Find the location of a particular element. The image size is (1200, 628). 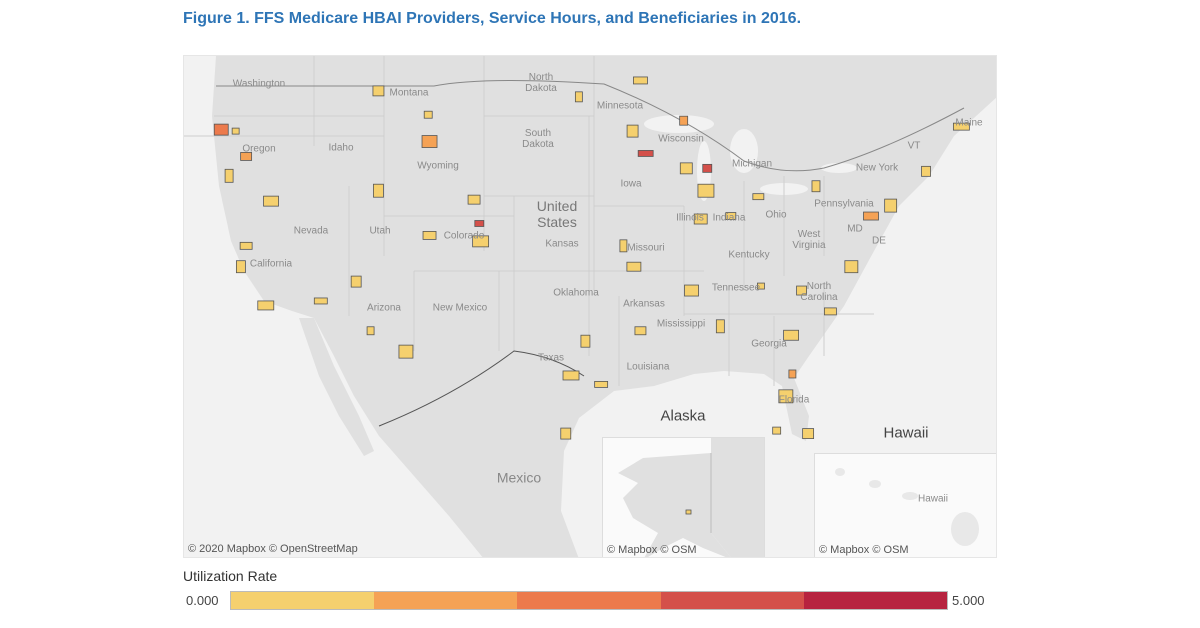

label-washington: Washington is located at coordinates (259, 84).